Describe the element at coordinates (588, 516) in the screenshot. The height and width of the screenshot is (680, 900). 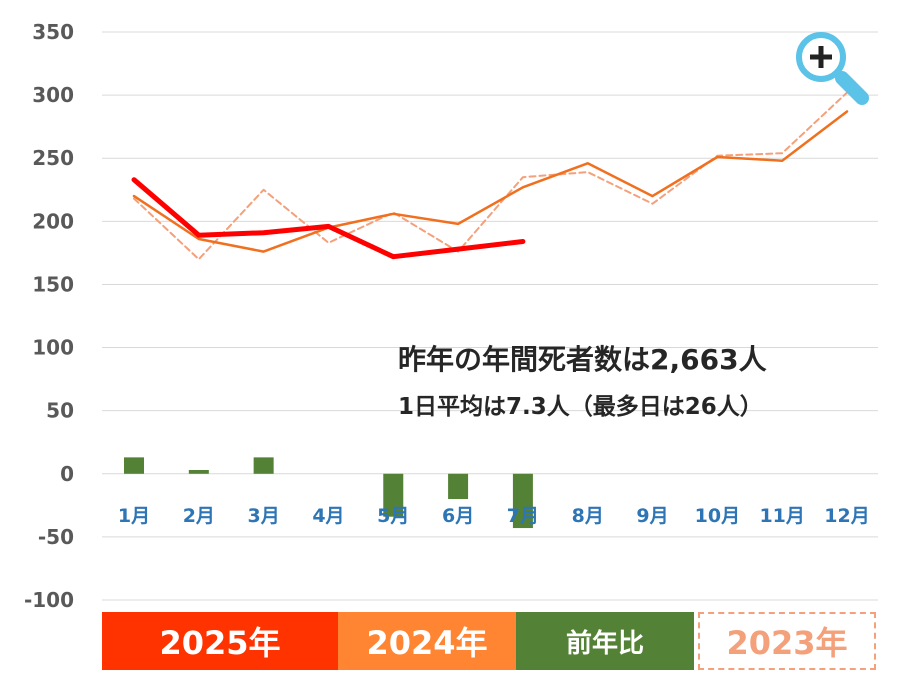
I see `x-tick-label: 8月` at that location.